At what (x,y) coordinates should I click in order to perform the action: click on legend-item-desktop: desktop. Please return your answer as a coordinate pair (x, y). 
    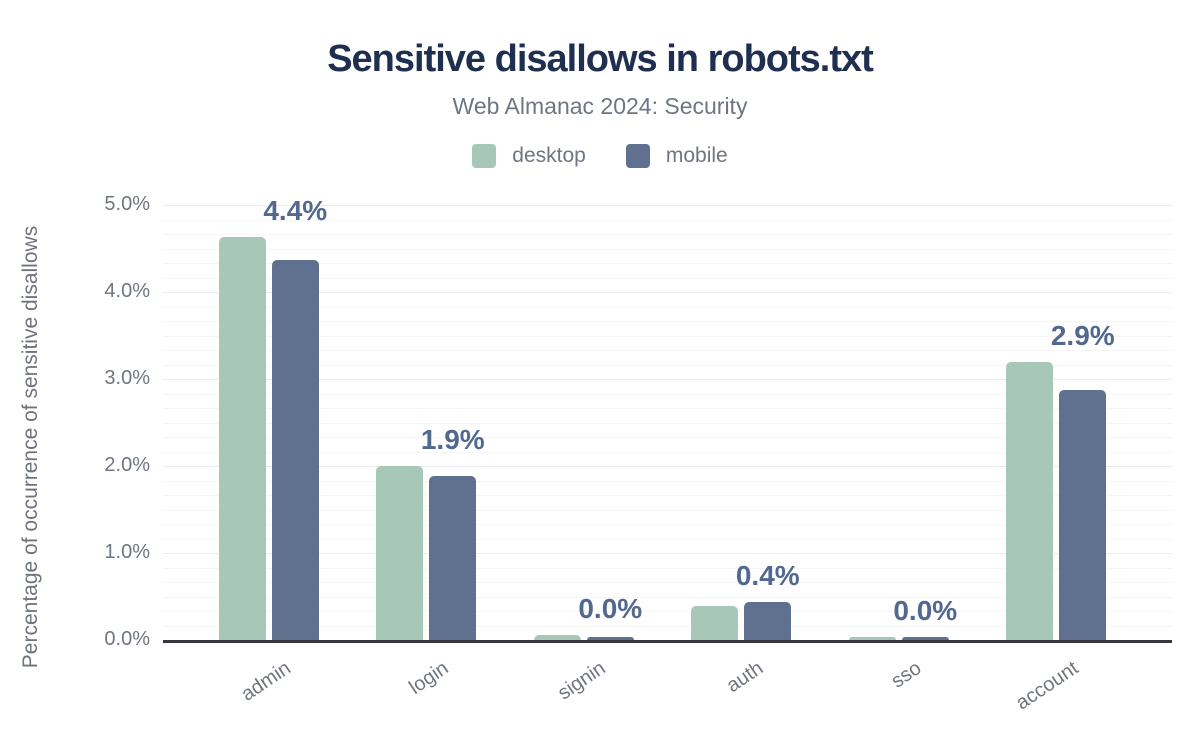
    Looking at the image, I should click on (529, 156).